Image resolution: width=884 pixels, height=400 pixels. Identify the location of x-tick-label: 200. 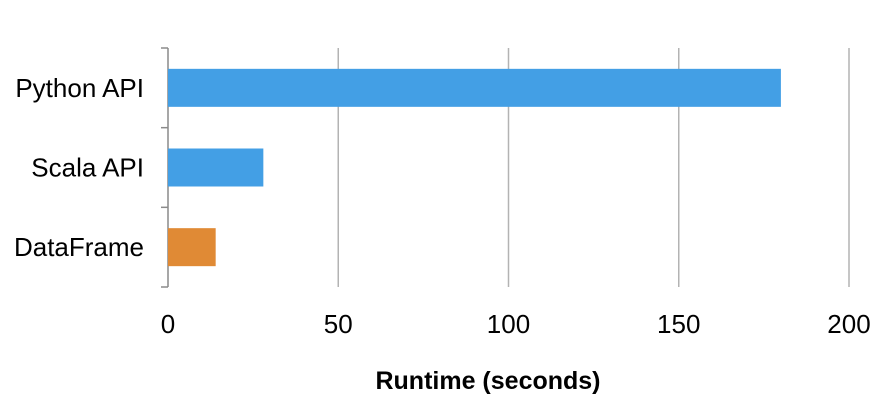
(848, 324).